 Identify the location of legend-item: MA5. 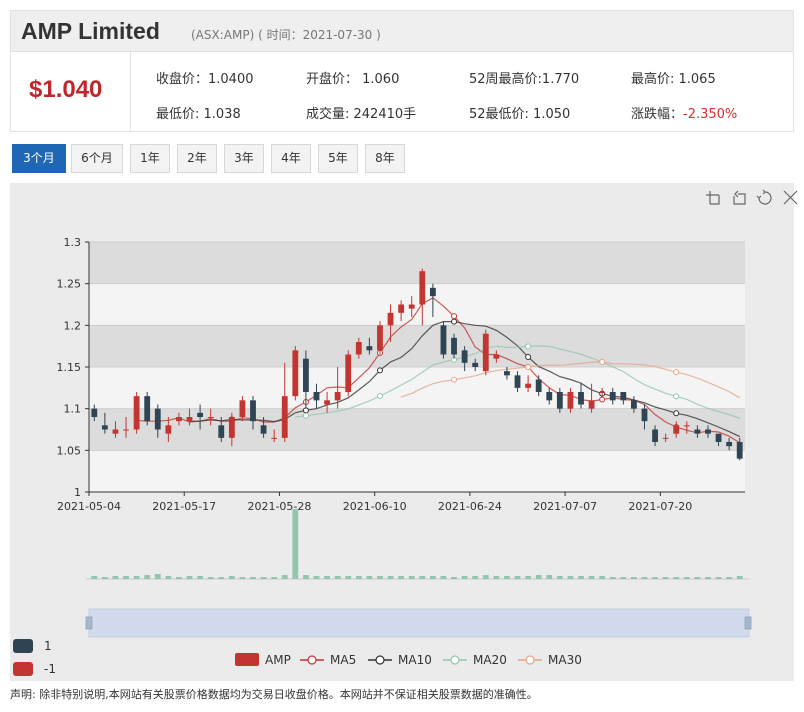
(328, 660).